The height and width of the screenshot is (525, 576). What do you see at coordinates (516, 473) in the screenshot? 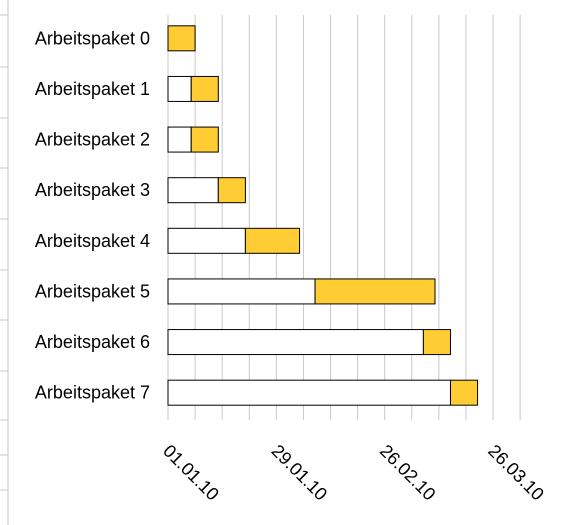
I see `x-tick-label-3: 26.03.10` at bounding box center [516, 473].